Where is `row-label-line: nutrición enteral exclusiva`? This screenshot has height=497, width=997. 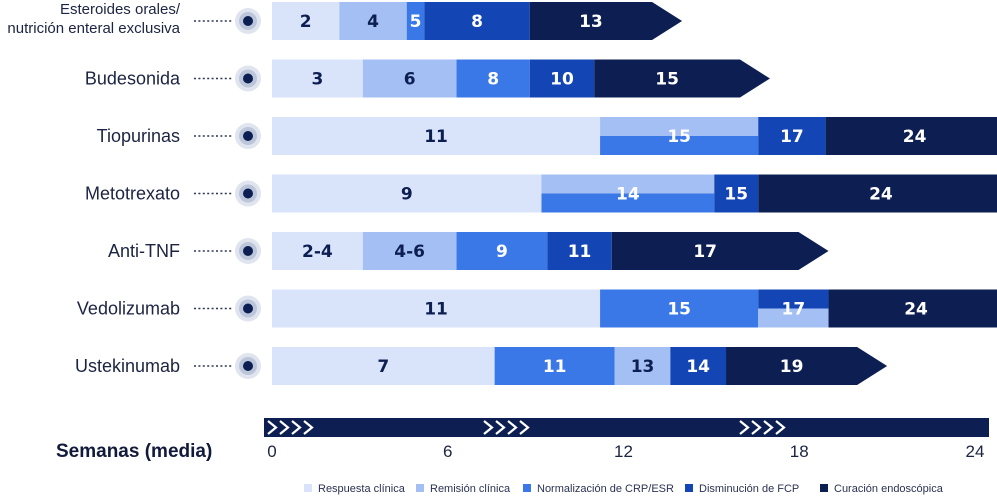
row-label-line: nutrición enteral exclusiva is located at coordinates (93, 28).